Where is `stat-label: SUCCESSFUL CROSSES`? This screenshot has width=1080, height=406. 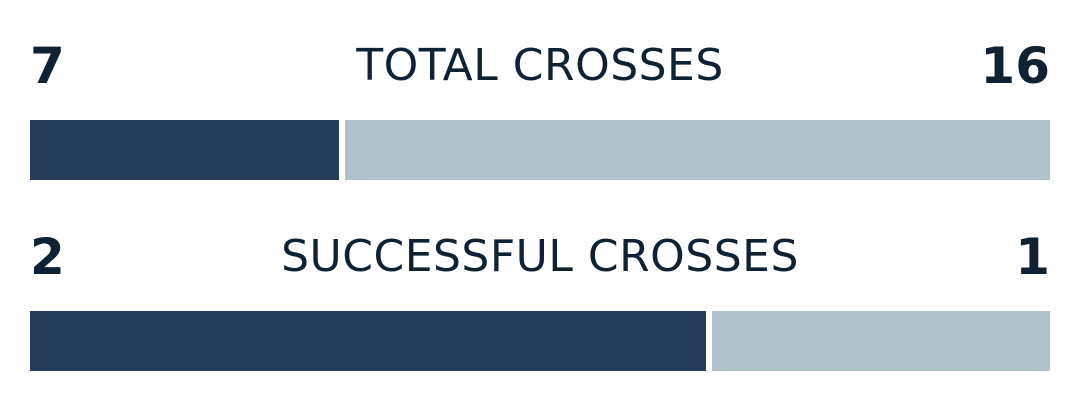 stat-label: SUCCESSFUL CROSSES is located at coordinates (540, 256).